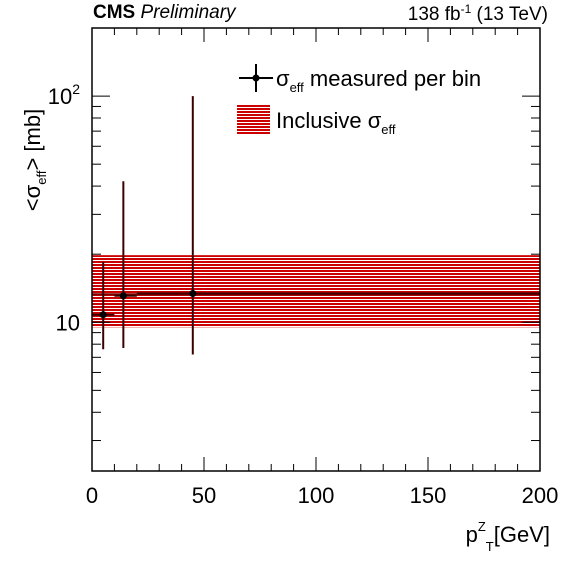 The image size is (580, 570). I want to click on y-tick-label: 10, so click(68, 322).